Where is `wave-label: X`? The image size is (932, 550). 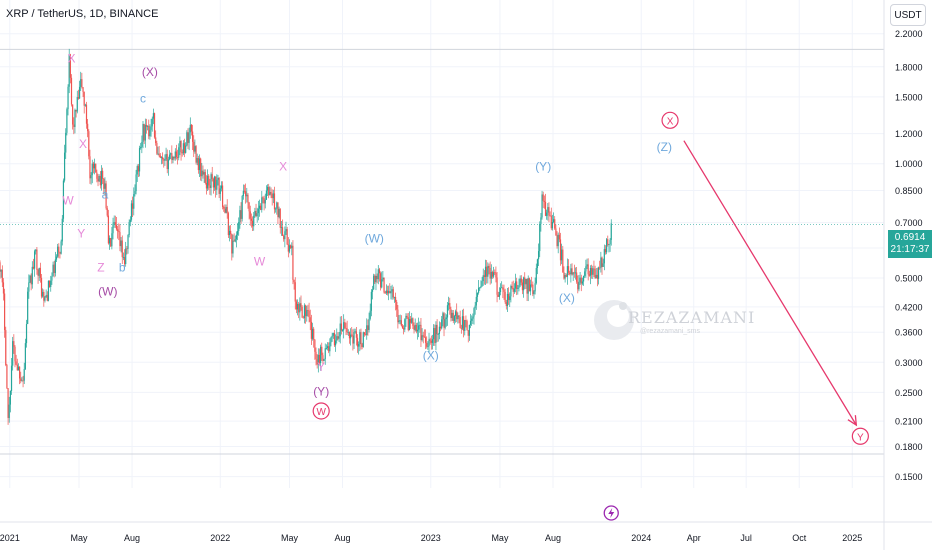
wave-label: X is located at coordinates (283, 166).